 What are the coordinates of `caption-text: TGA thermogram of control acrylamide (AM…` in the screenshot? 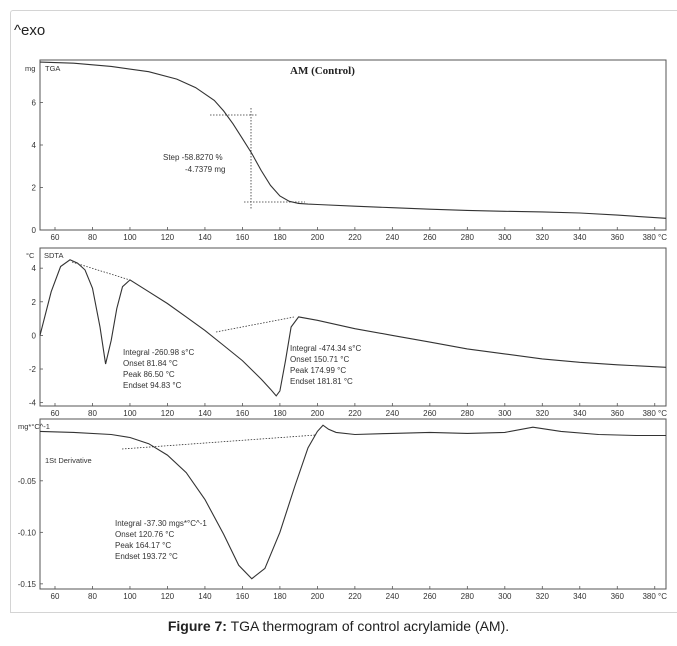 It's located at (368, 626).